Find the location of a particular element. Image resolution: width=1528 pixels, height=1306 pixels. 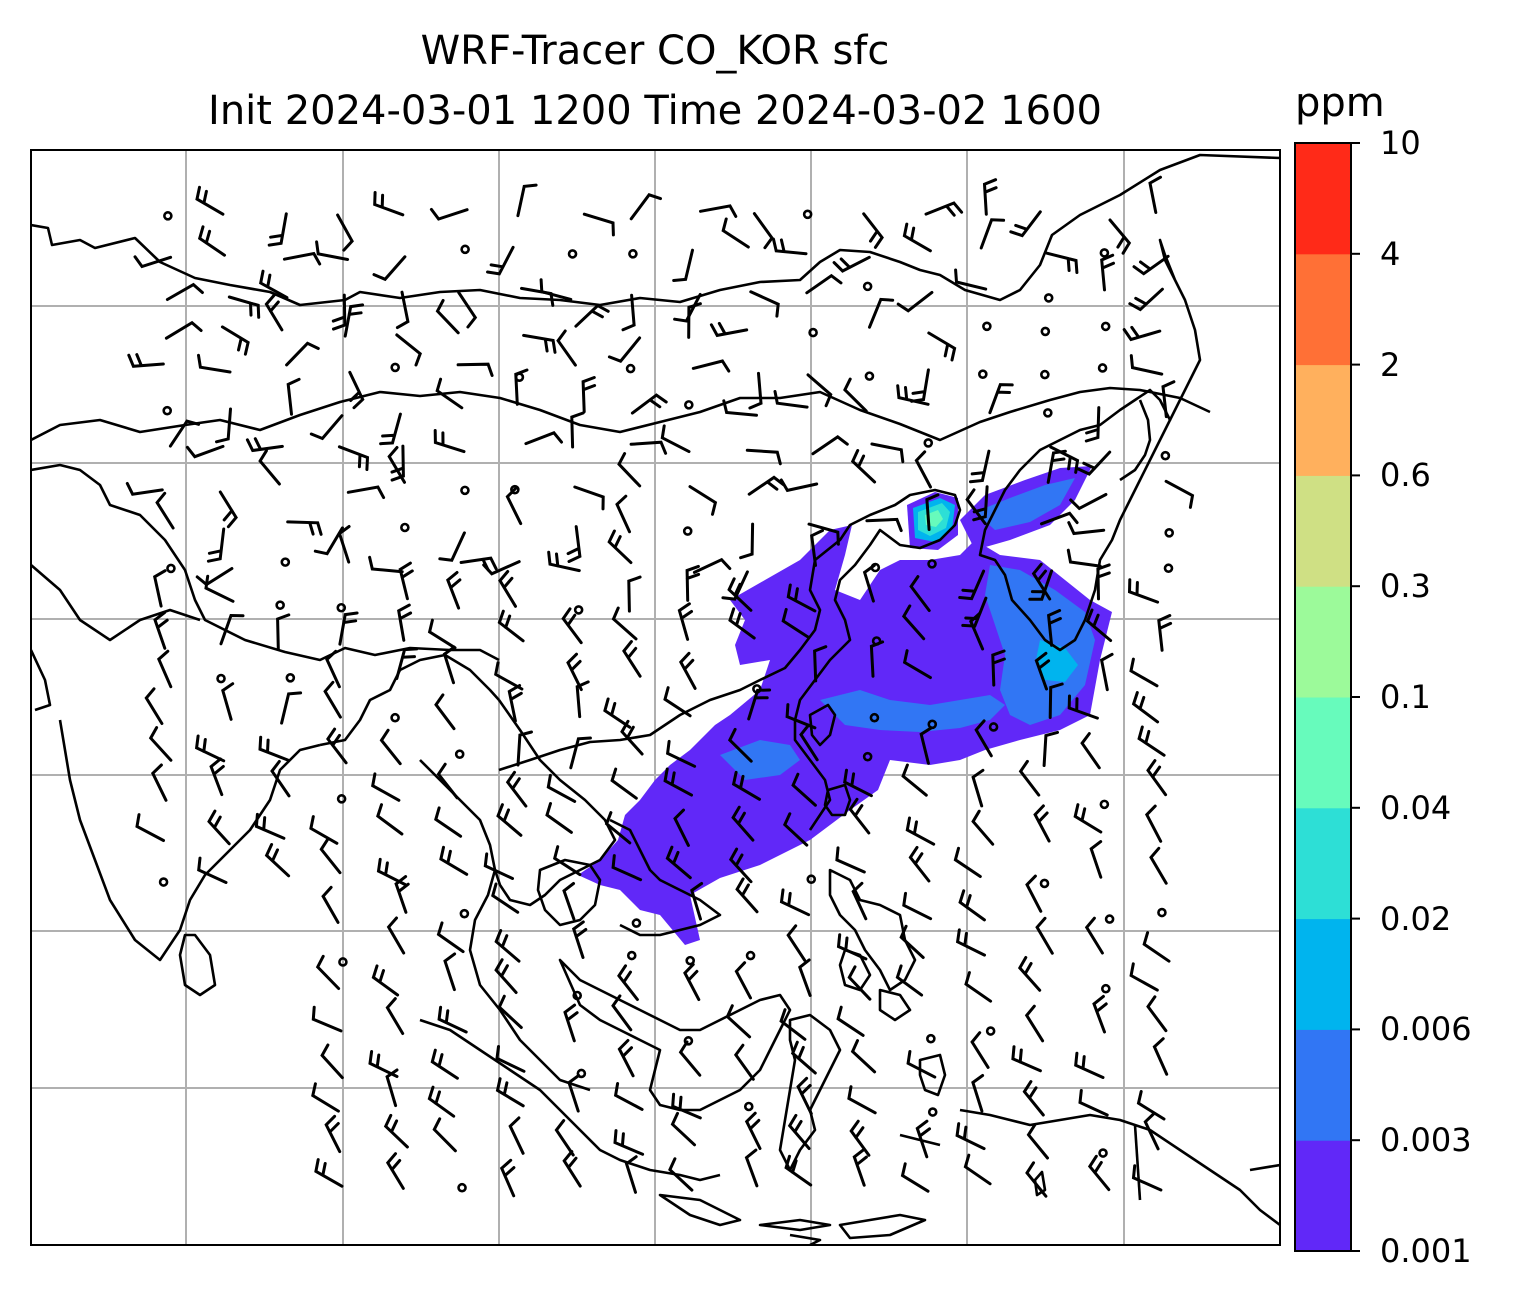

colorbar-tick-label: 0.6 is located at coordinates (1405, 475).